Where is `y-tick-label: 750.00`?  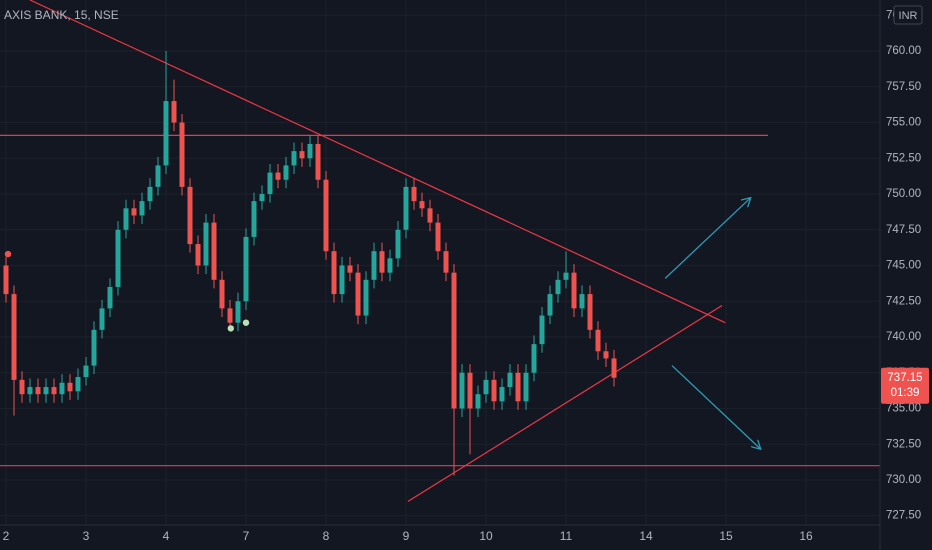
y-tick-label: 750.00 is located at coordinates (903, 194).